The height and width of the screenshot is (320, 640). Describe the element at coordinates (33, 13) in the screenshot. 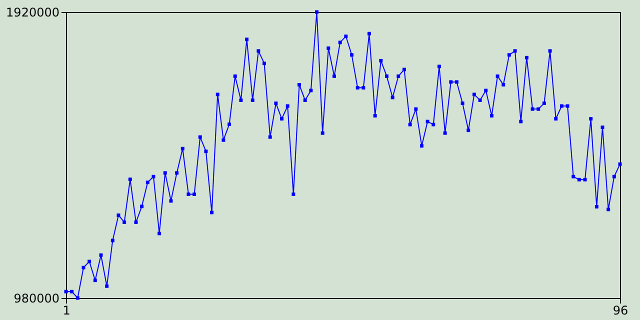

I see `y-tick-label: 1920000` at that location.